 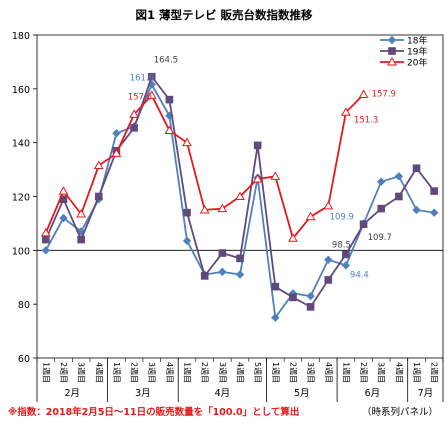 I want to click on legend-label: 19年, so click(x=417, y=52).